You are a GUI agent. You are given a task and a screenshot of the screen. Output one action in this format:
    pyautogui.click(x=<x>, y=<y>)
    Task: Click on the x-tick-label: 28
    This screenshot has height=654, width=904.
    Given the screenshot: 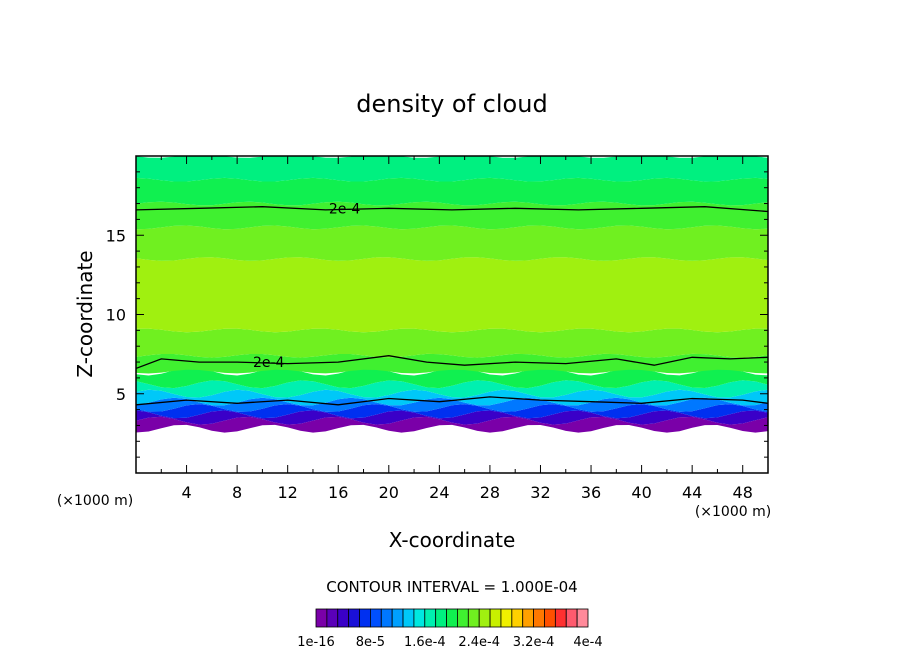 What is the action you would take?
    pyautogui.click(x=490, y=492)
    